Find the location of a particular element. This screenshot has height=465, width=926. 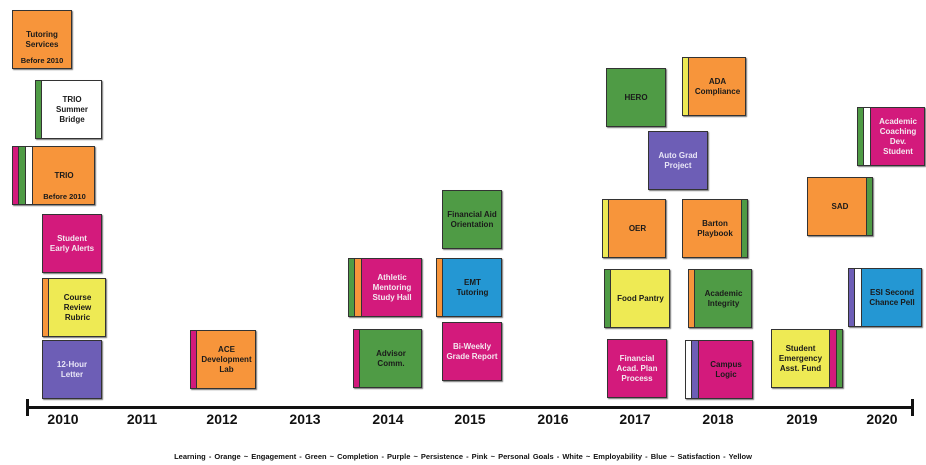

initiative-label: Tutoring Services is located at coordinates (42, 39).